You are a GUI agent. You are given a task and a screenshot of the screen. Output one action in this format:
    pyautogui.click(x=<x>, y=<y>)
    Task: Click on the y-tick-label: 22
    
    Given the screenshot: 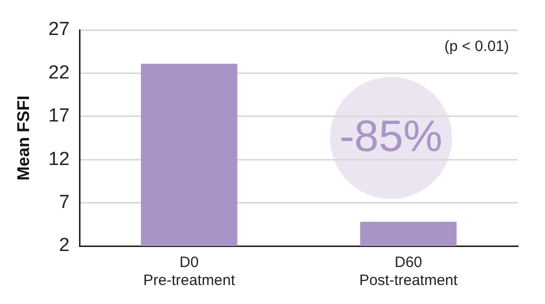 What is the action you would take?
    pyautogui.click(x=59, y=73)
    